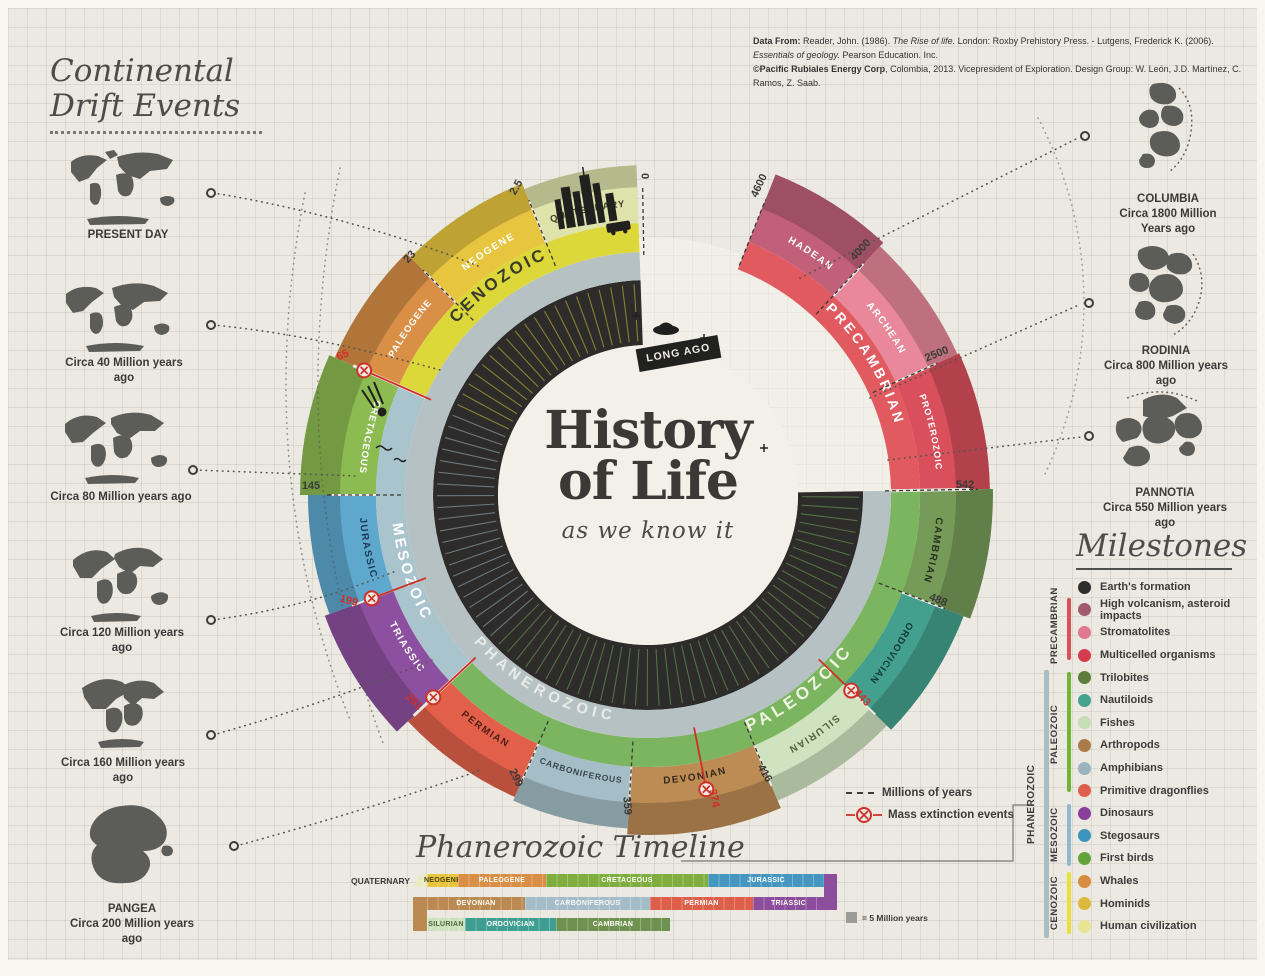  Describe the element at coordinates (123, 771) in the screenshot. I see `map-label: Circa 160 Million years ago` at that location.